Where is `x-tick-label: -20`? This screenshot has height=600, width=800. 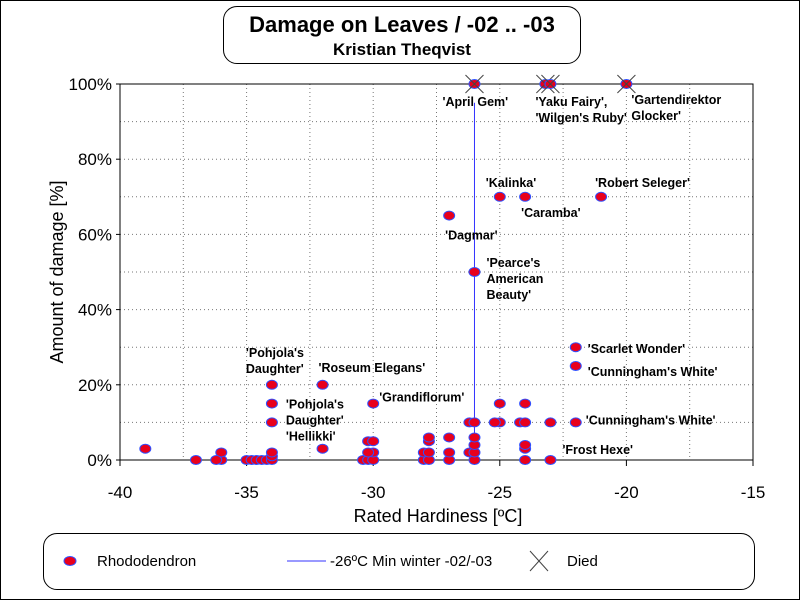
x-tick-label: -20 is located at coordinates (626, 492).